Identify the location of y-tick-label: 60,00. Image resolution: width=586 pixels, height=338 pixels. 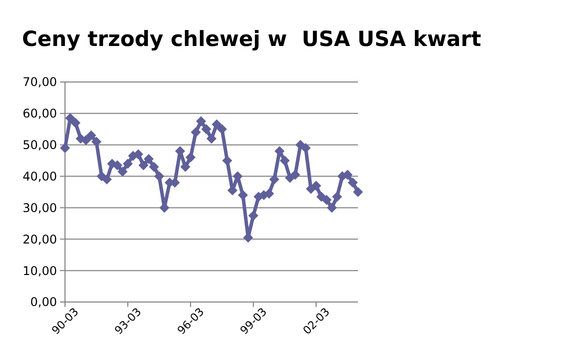
(39, 113).